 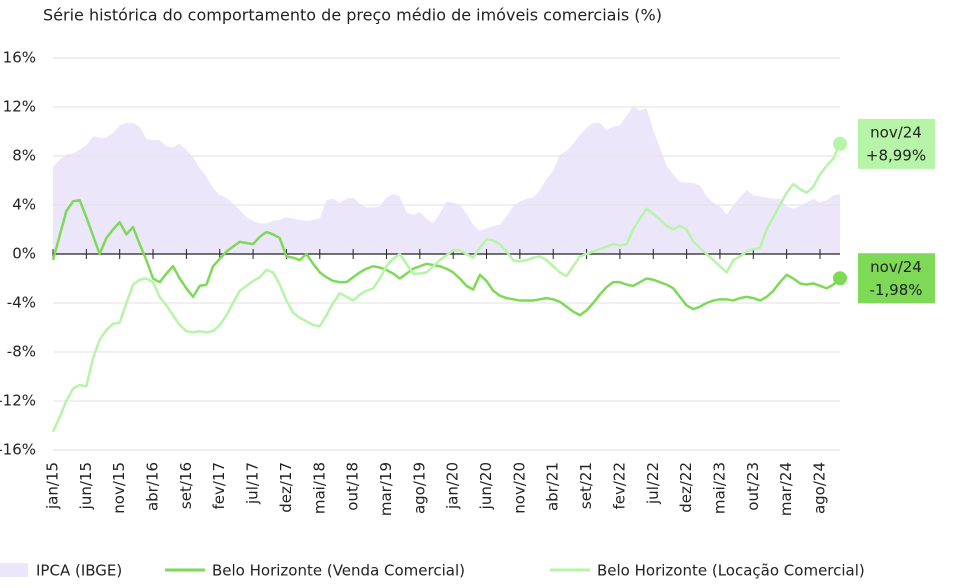 What do you see at coordinates (86, 486) in the screenshot?
I see `x-tick-label: jun/15` at bounding box center [86, 486].